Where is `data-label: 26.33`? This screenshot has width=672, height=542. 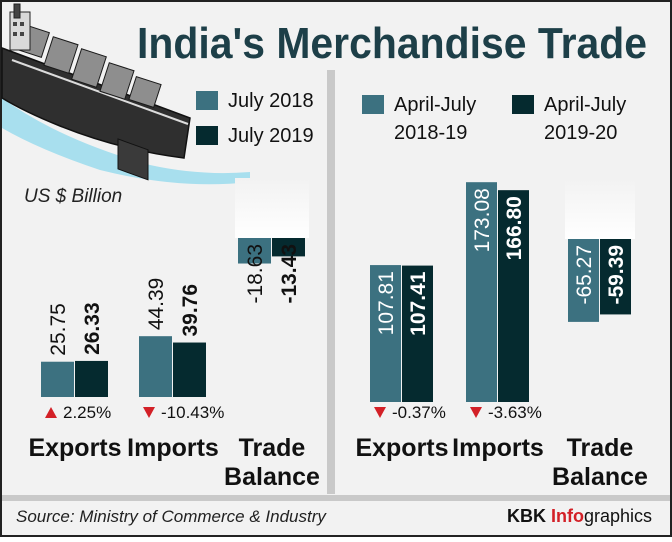
data-label: 26.33 is located at coordinates (92, 328).